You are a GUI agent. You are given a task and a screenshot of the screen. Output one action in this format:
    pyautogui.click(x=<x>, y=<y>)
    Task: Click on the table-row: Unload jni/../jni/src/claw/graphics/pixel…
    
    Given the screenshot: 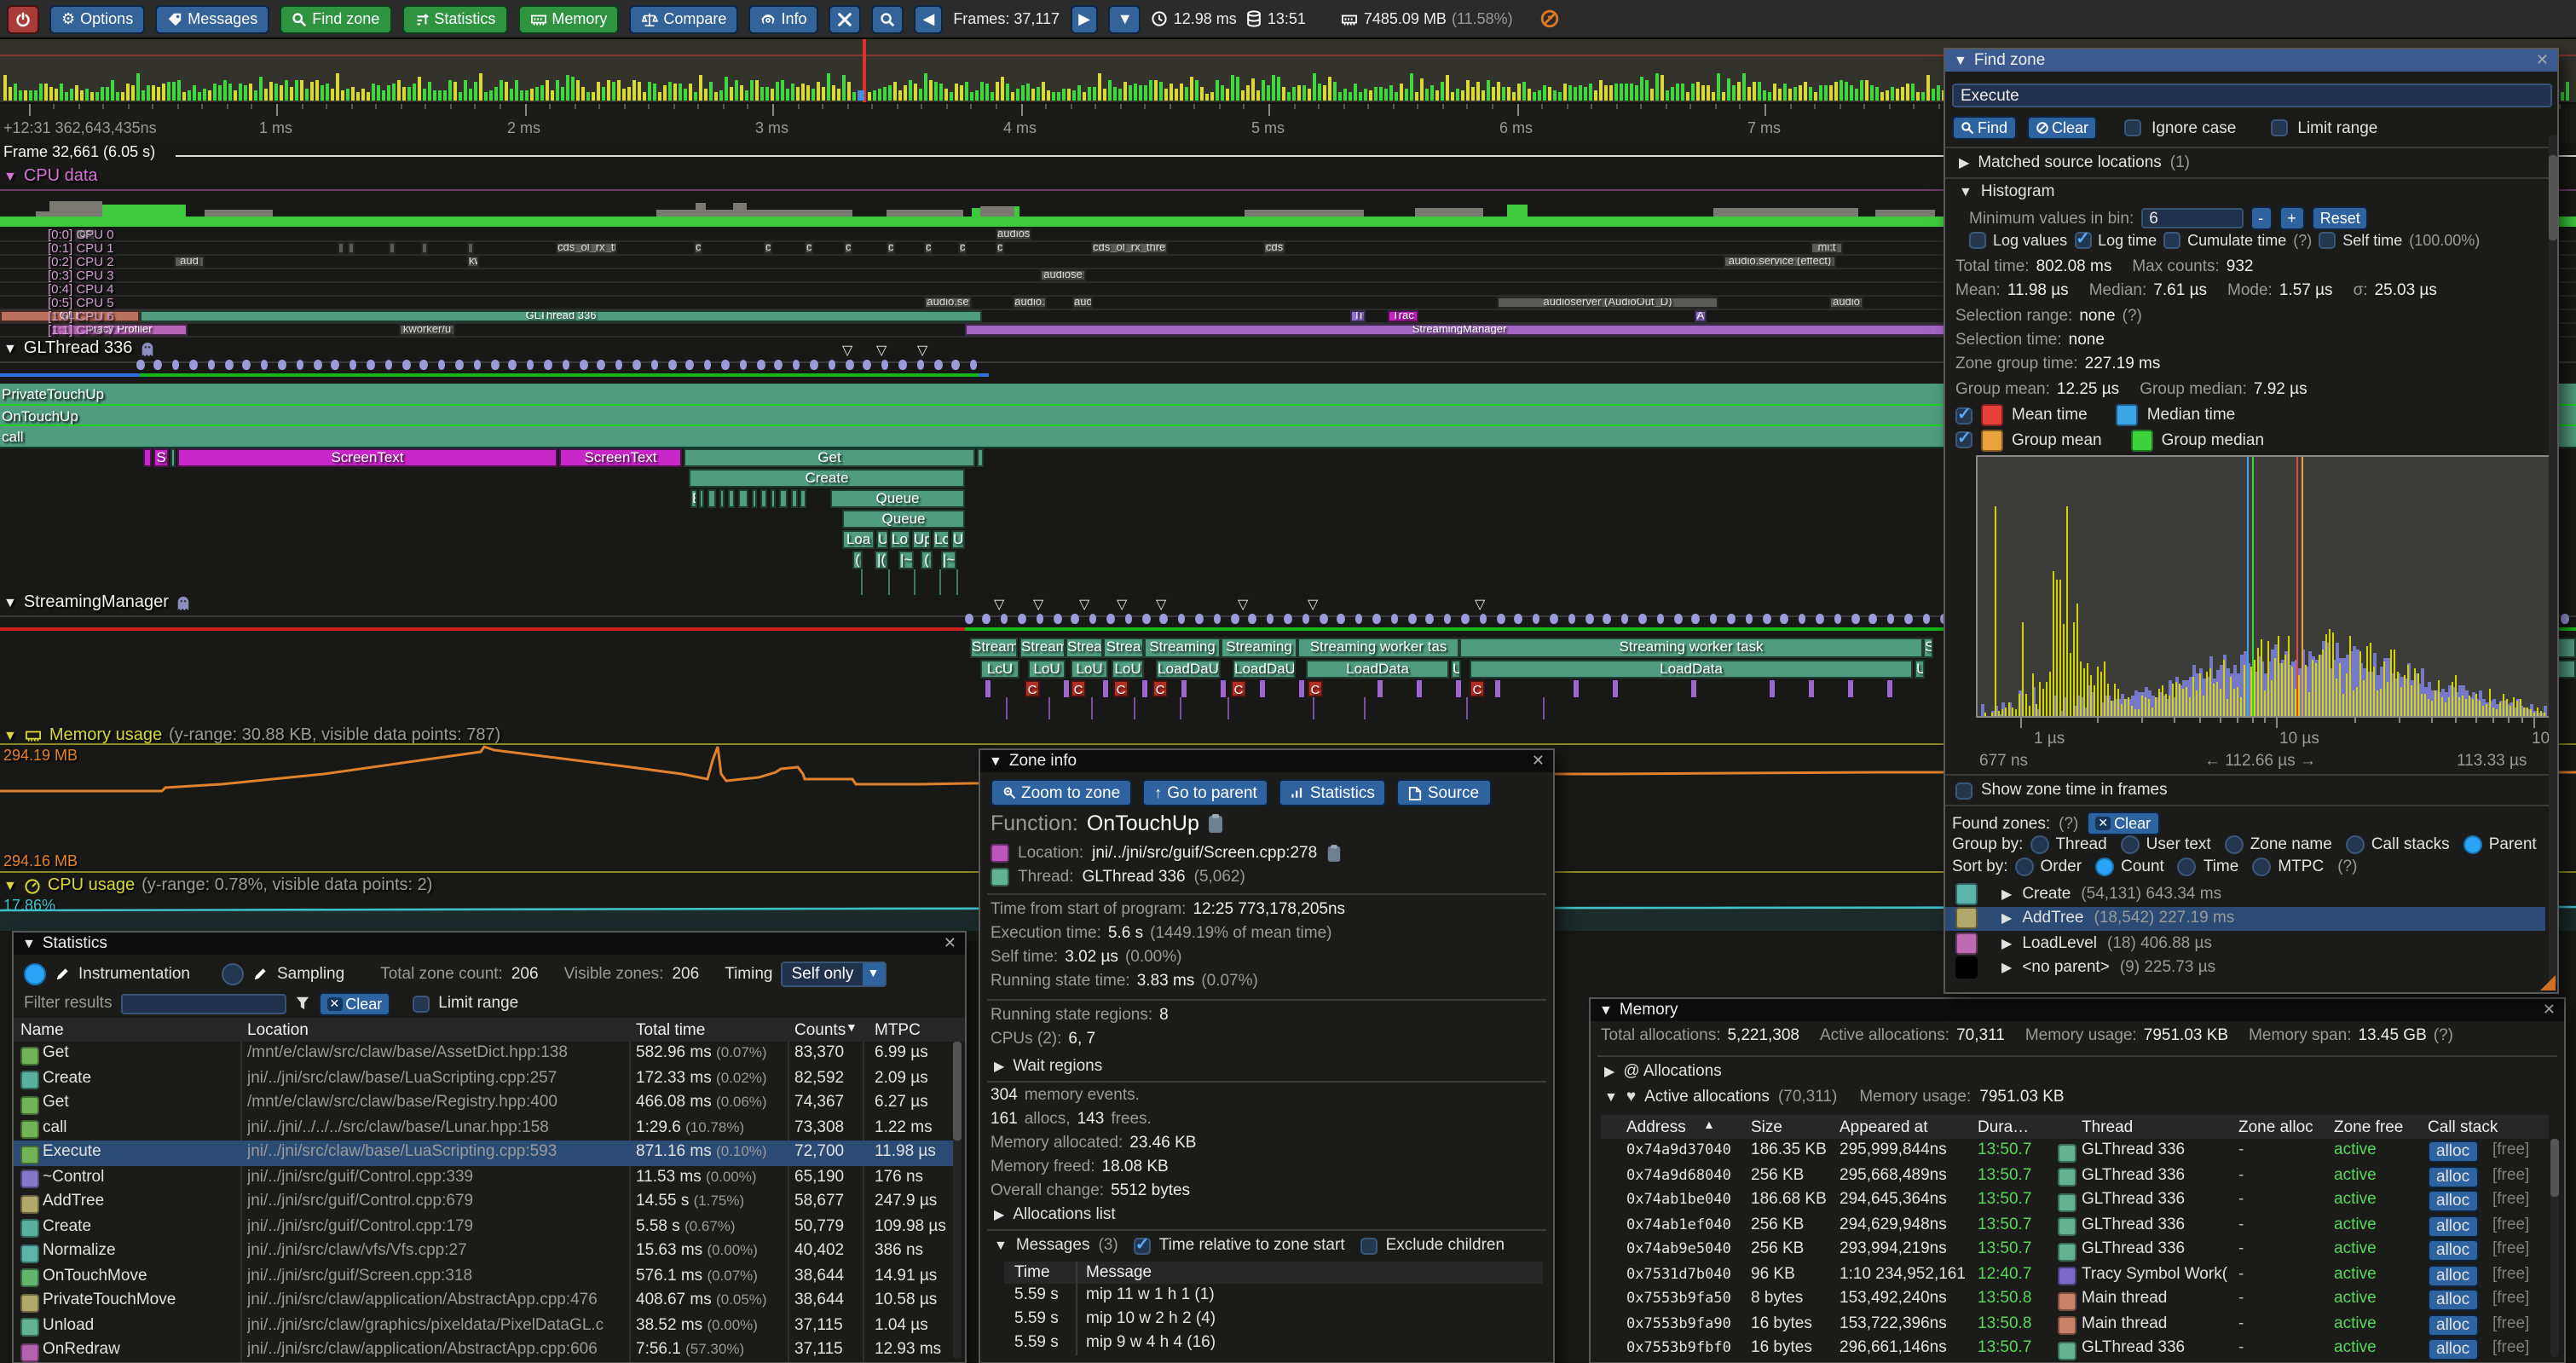 What is the action you would take?
    pyautogui.click(x=483, y=1326)
    